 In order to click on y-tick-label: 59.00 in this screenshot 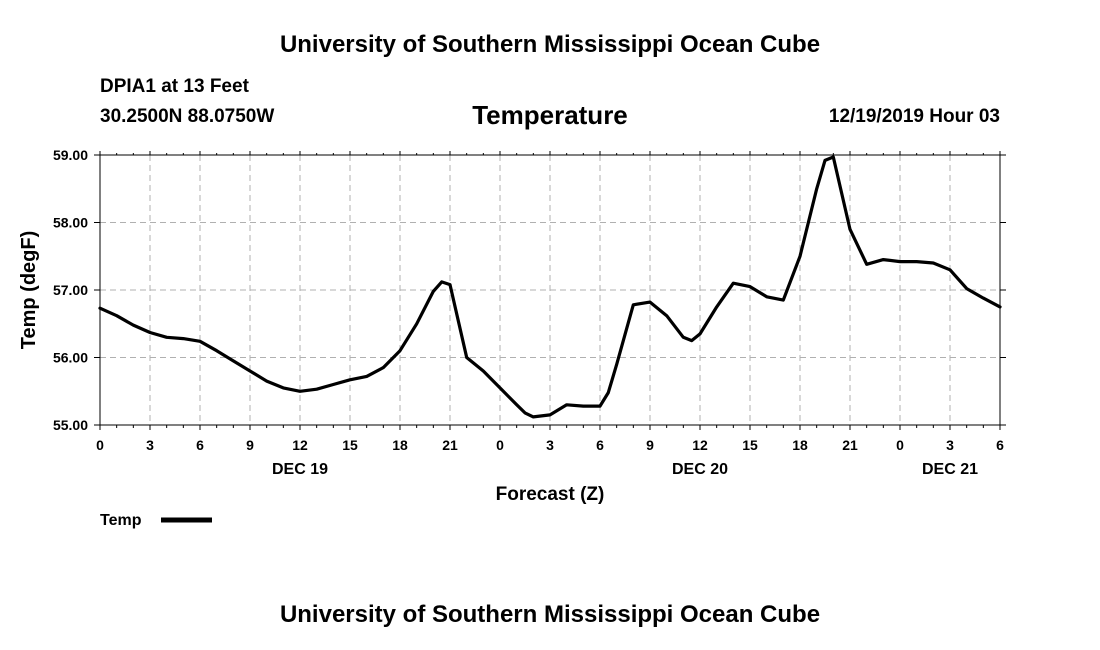, I will do `click(70, 155)`.